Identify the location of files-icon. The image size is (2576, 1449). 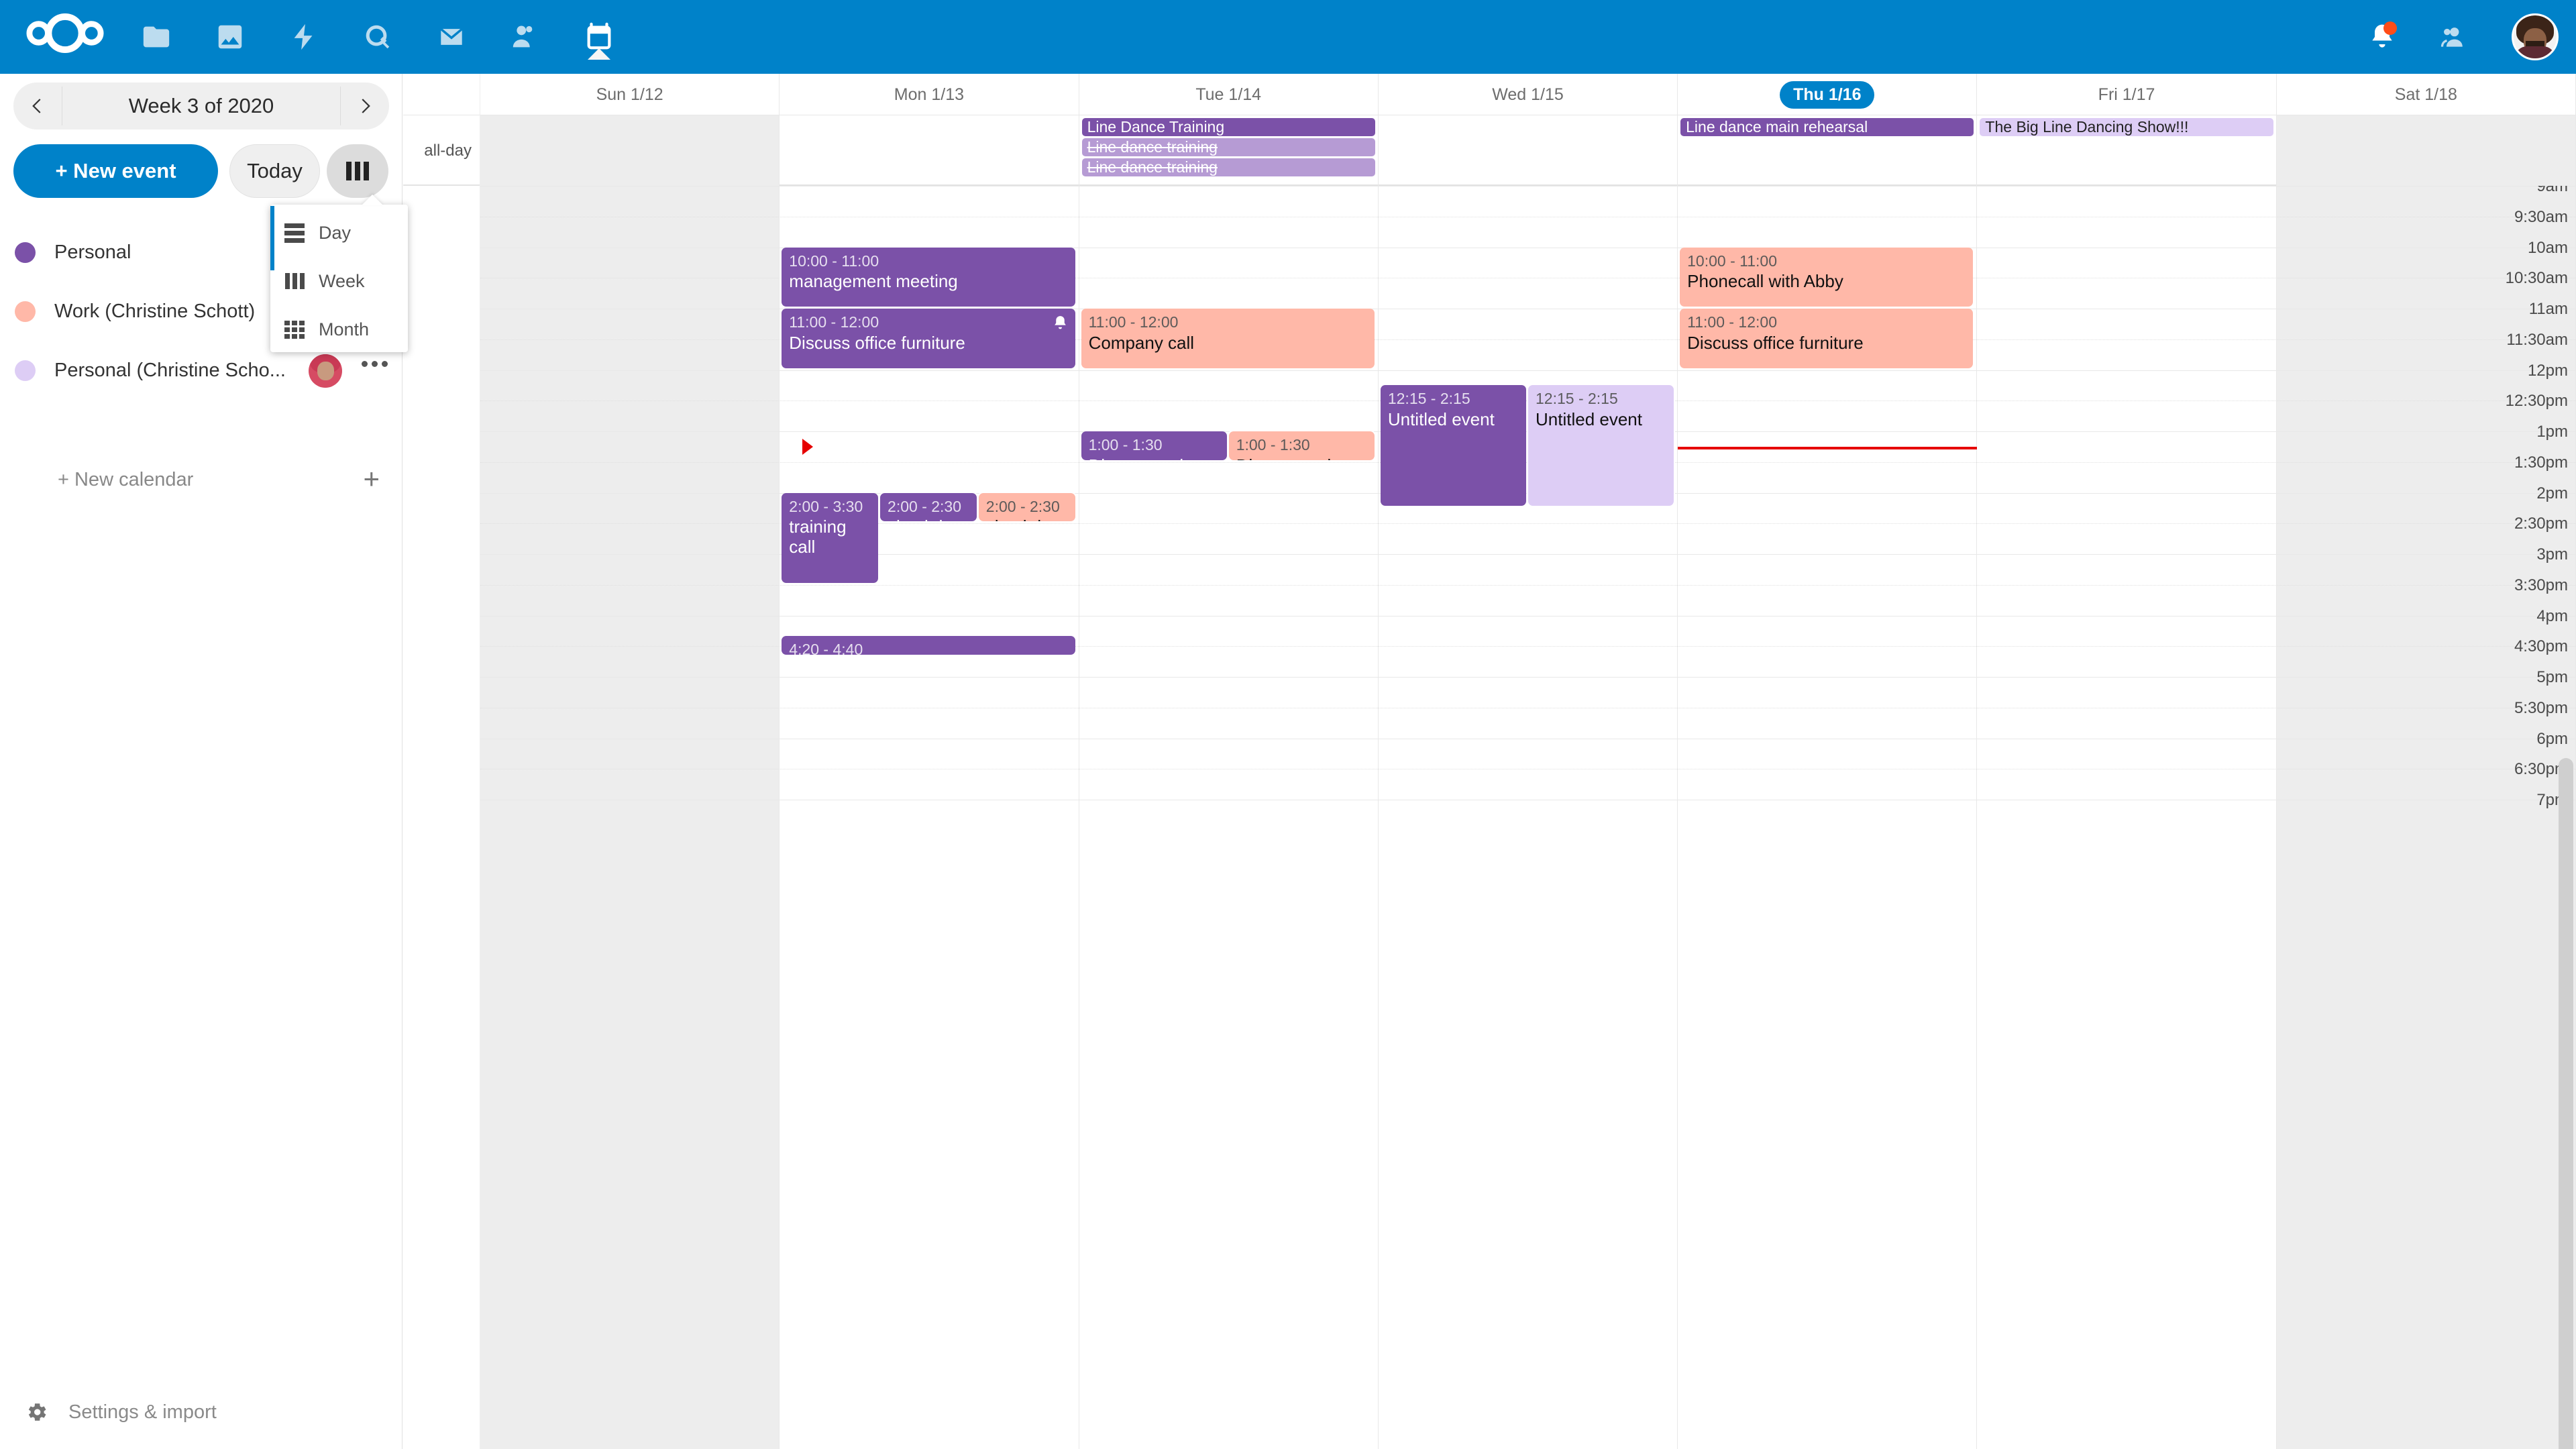
(156, 37).